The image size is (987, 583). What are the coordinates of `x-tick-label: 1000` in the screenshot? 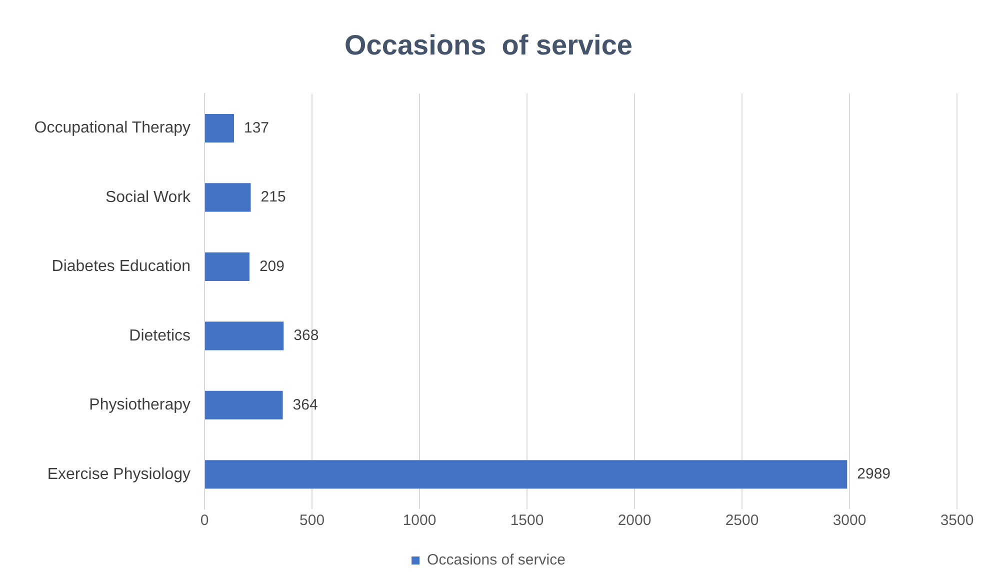 It's located at (419, 521).